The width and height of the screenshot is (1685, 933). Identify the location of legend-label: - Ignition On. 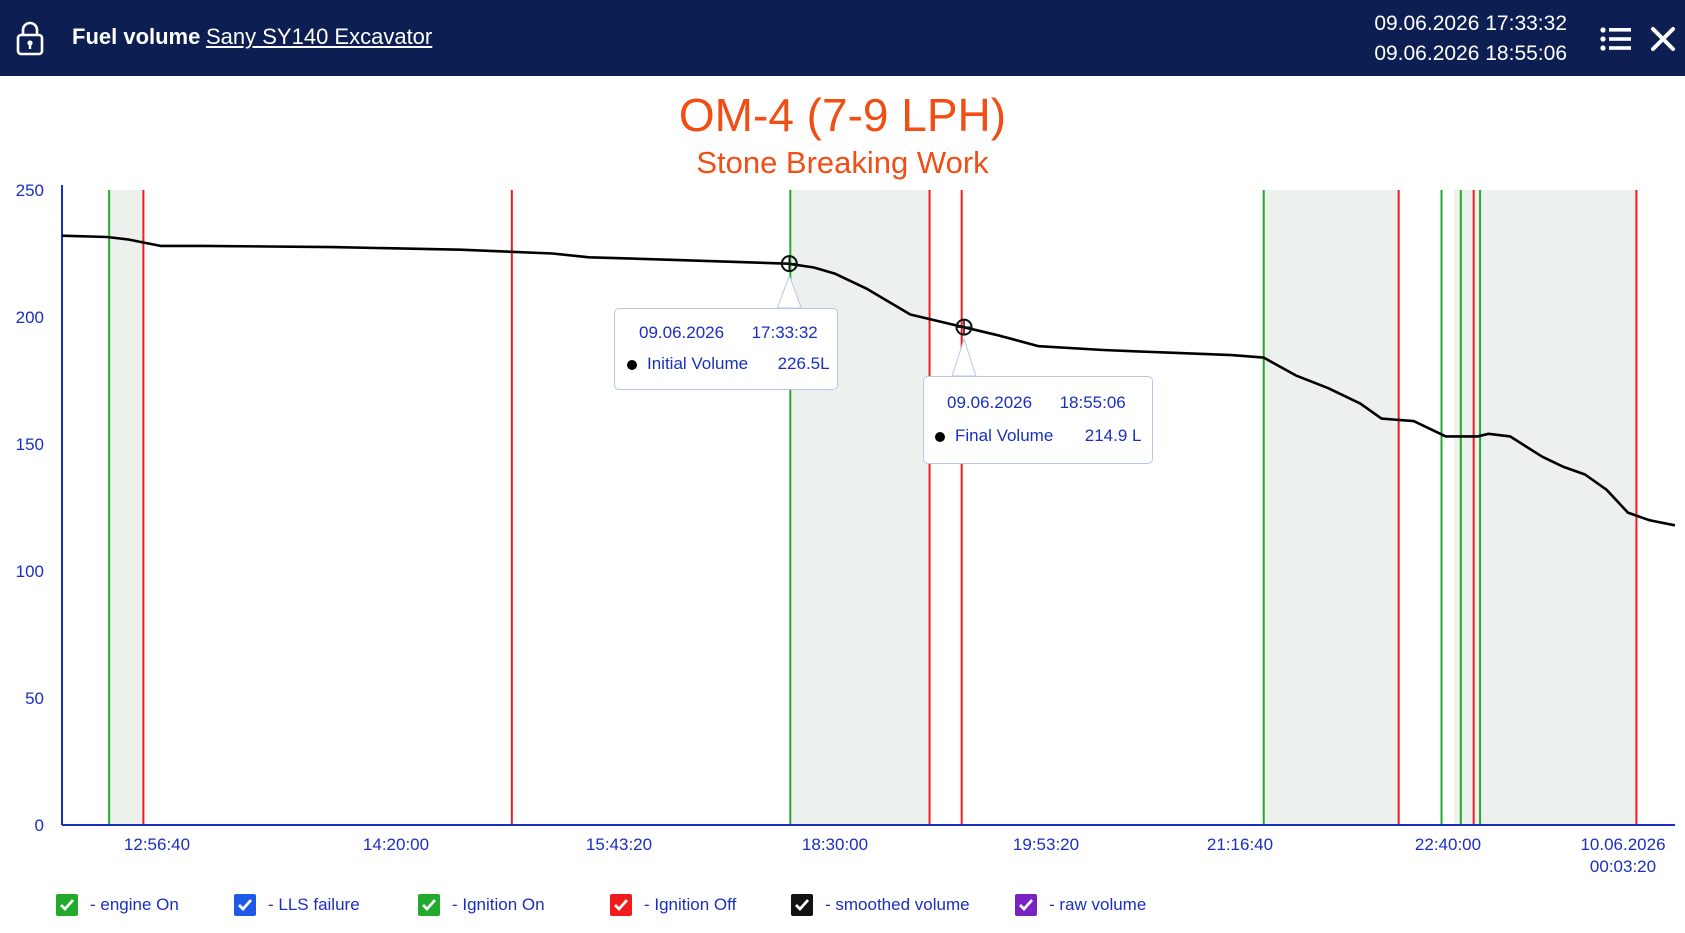
(498, 904).